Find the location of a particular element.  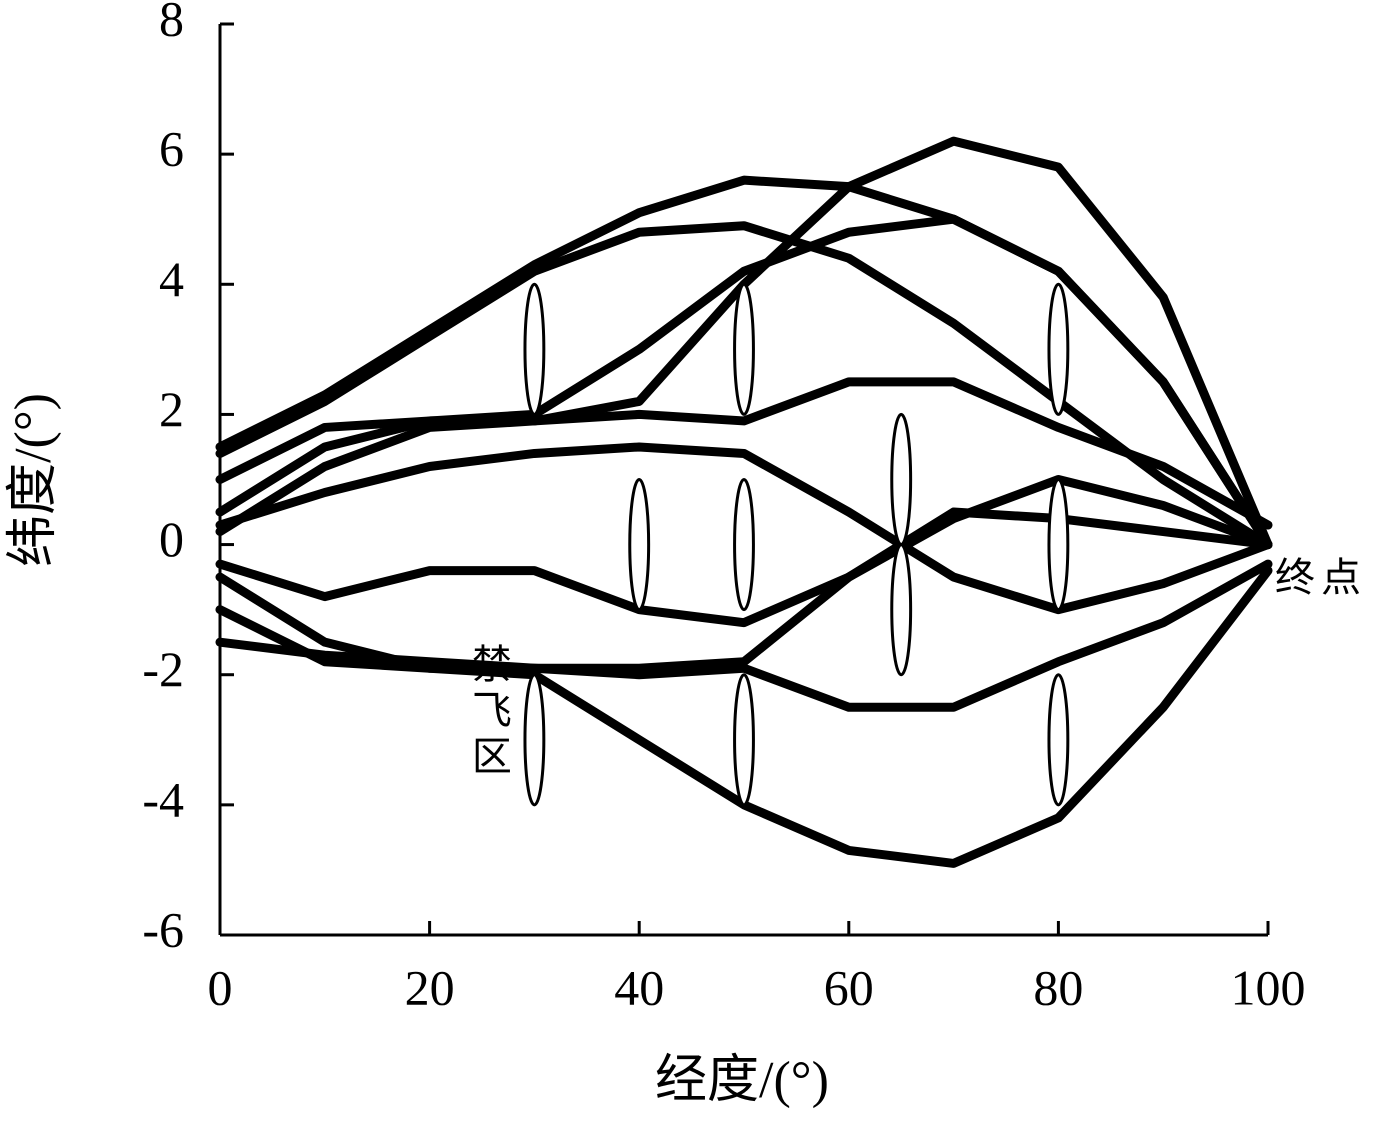

annotation: 终点 is located at coordinates (1321, 577).